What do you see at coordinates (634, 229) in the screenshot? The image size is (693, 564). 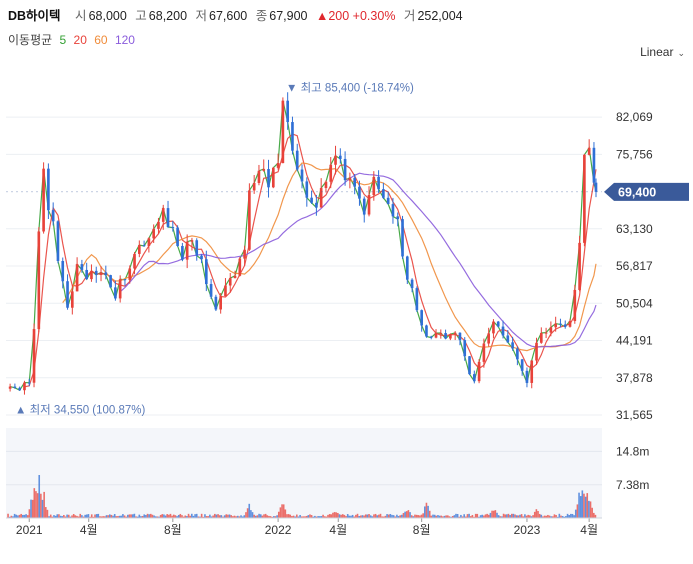 I see `y-tick-label: 63,130` at bounding box center [634, 229].